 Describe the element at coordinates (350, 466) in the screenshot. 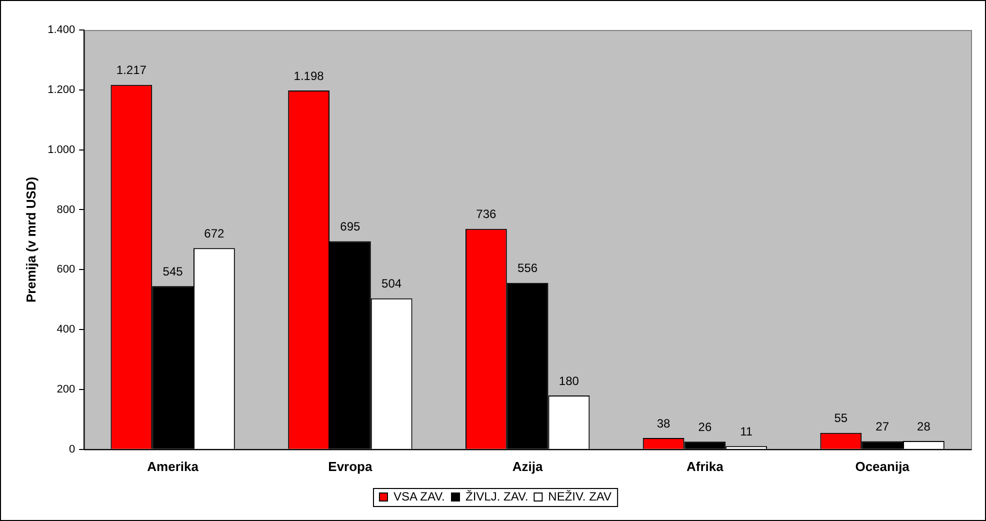

I see `x-tick-label: Evropa` at that location.